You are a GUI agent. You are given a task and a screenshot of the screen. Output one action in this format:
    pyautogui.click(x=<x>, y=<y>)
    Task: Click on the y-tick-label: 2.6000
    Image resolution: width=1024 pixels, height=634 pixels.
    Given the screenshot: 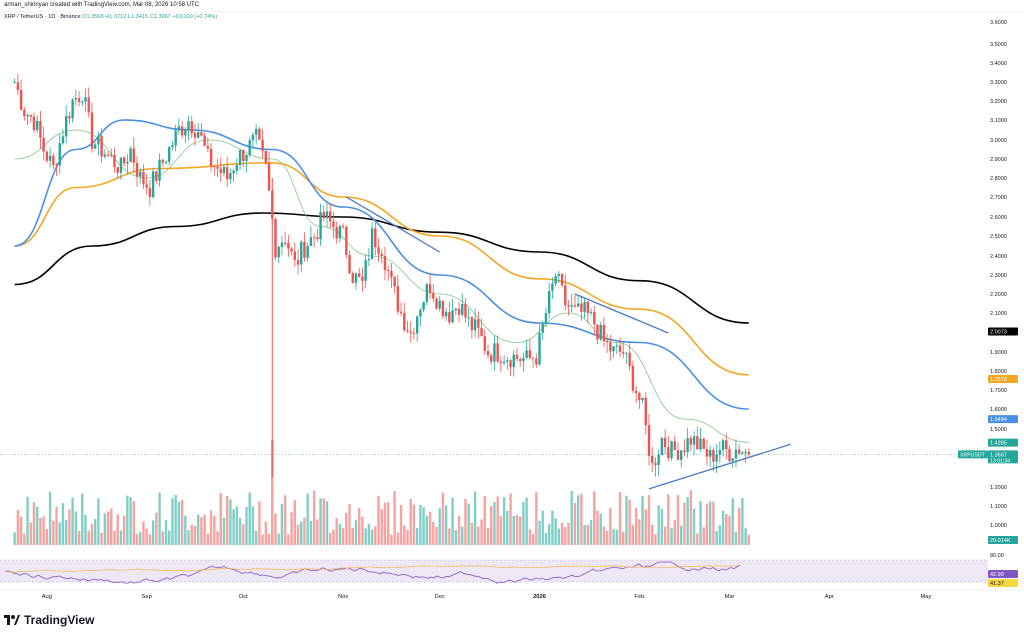 What is the action you would take?
    pyautogui.click(x=998, y=218)
    